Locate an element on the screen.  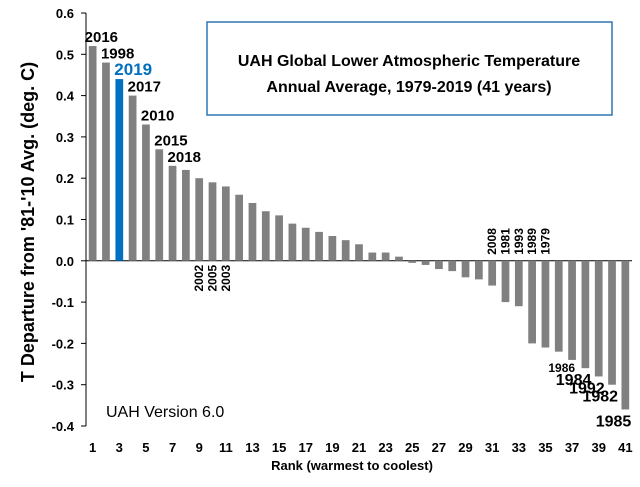
x-tick-label: 9 is located at coordinates (199, 447).